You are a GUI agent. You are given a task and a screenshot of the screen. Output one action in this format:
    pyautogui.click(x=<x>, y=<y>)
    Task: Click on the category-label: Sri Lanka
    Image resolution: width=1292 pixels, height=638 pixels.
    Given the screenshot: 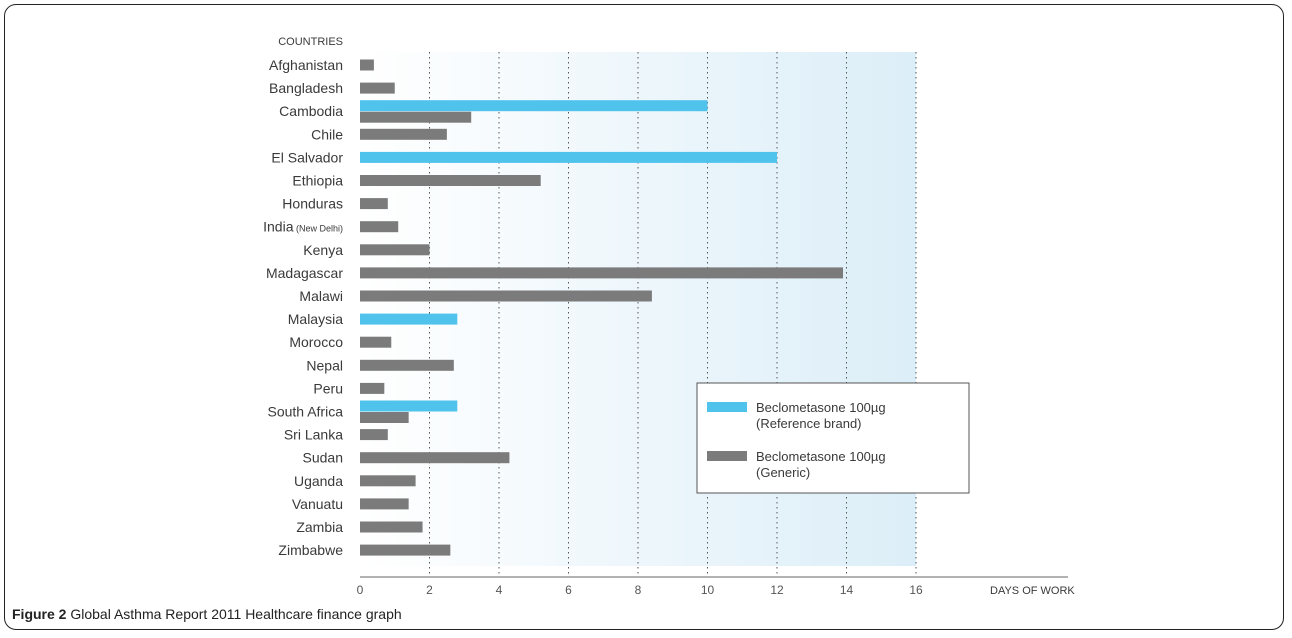 What is the action you would take?
    pyautogui.click(x=313, y=435)
    